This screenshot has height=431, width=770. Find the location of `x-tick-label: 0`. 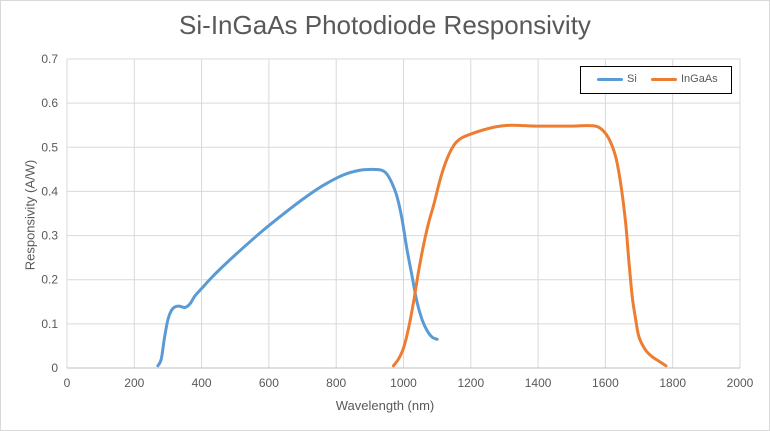

x-tick-label: 0 is located at coordinates (67, 383).